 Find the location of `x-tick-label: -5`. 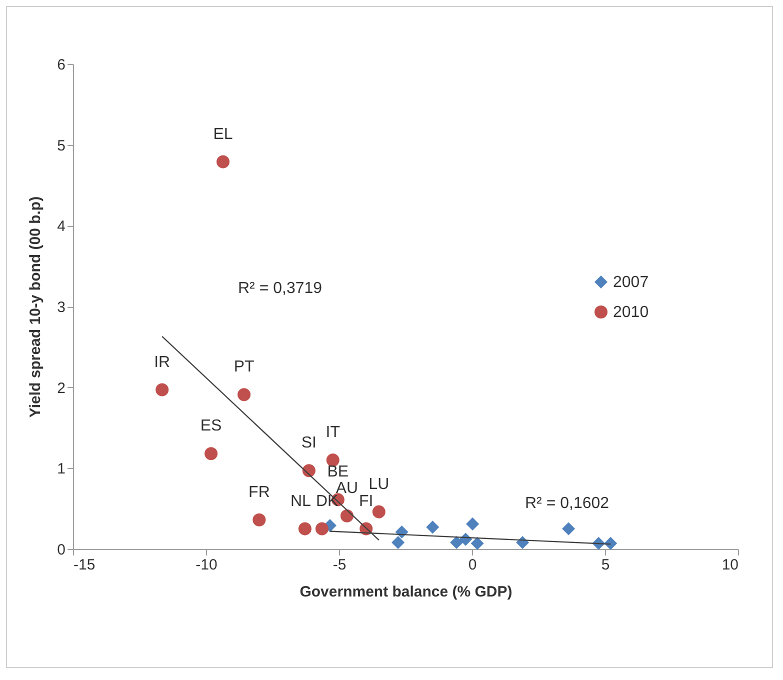

x-tick-label: -5 is located at coordinates (339, 565).